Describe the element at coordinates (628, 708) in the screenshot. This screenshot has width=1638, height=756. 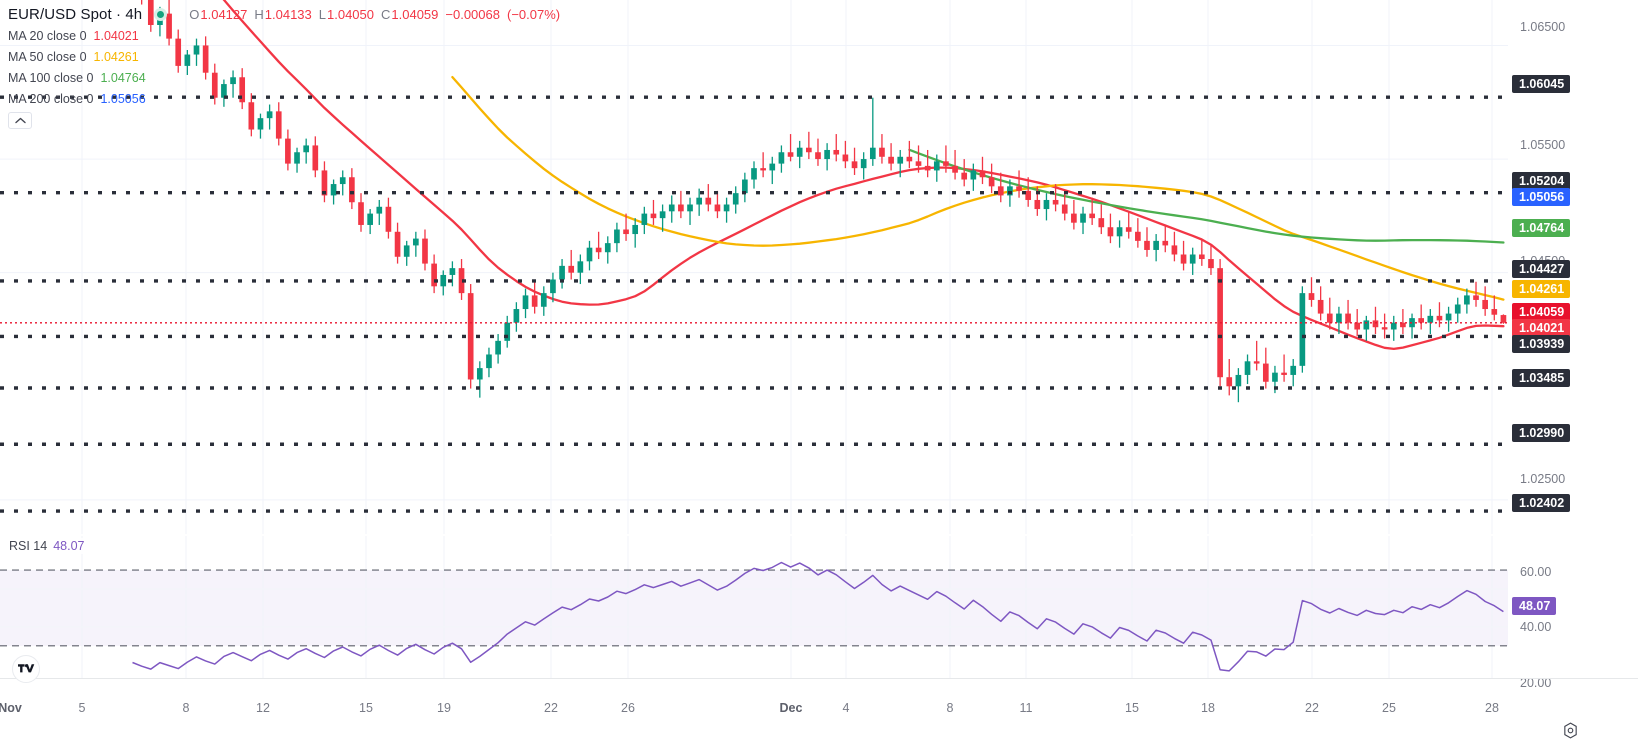
I see `time-axis-tick-label: 26` at that location.